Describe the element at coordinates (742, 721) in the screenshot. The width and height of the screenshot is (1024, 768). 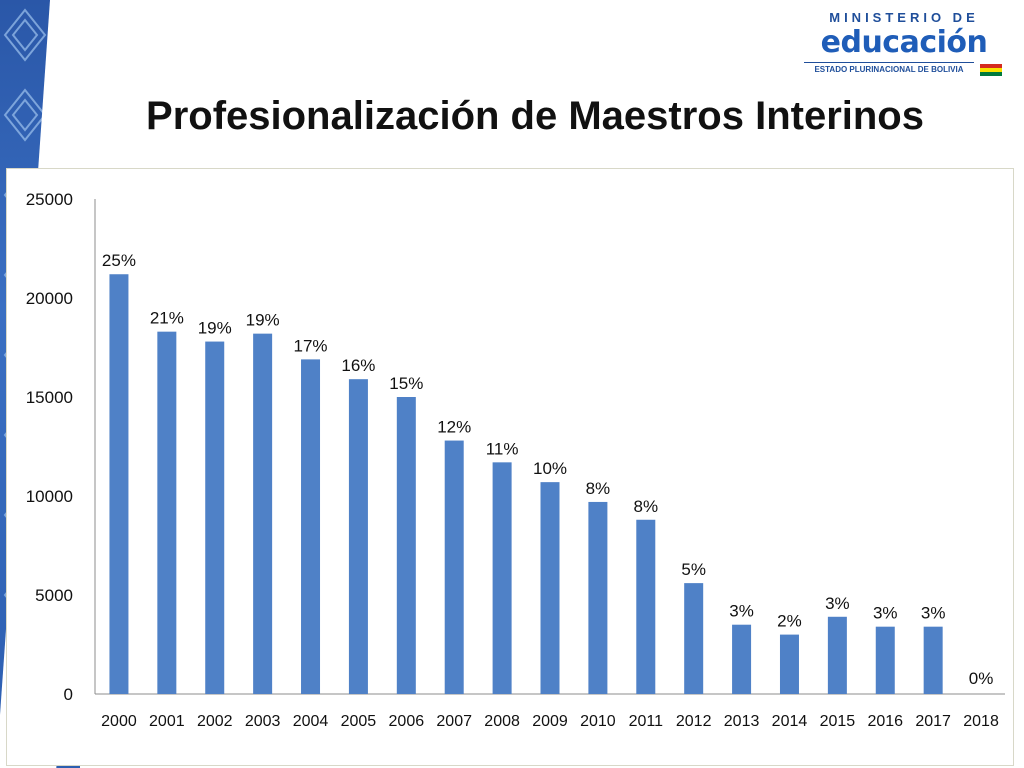
I see `x-tick-label: 2013` at that location.